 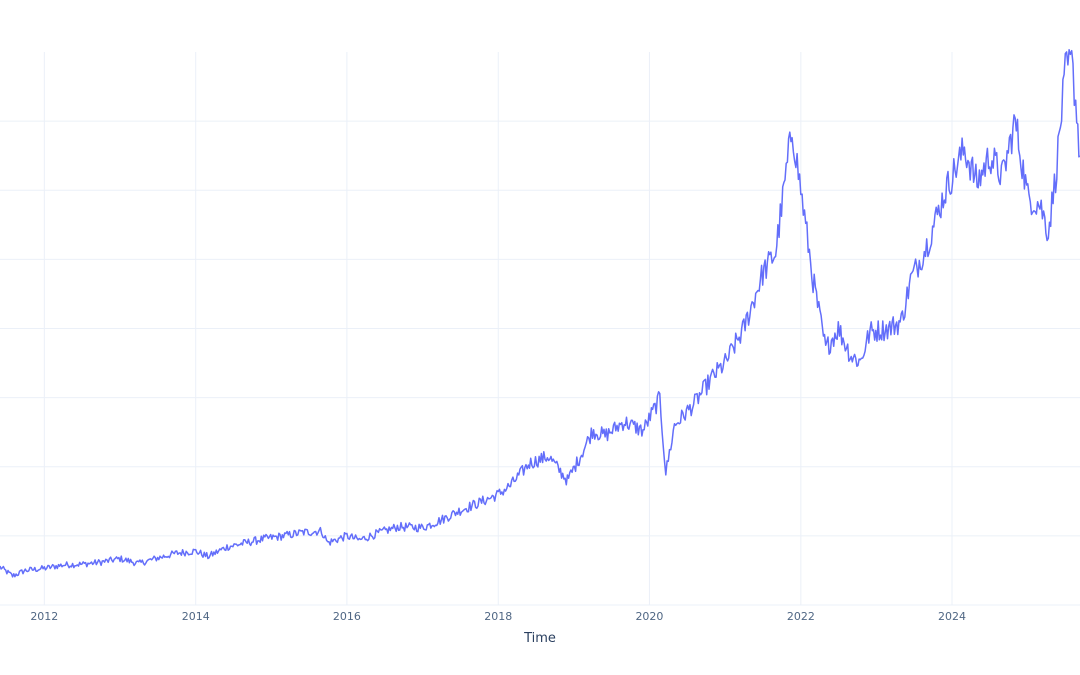 I want to click on x-tick-label: 2024, so click(x=952, y=616).